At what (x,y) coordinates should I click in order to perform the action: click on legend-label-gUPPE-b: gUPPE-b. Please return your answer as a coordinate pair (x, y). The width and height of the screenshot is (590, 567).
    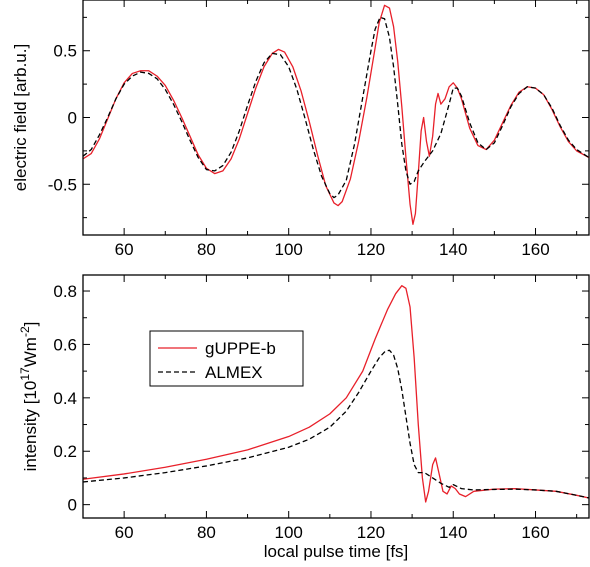
    Looking at the image, I should click on (240, 348).